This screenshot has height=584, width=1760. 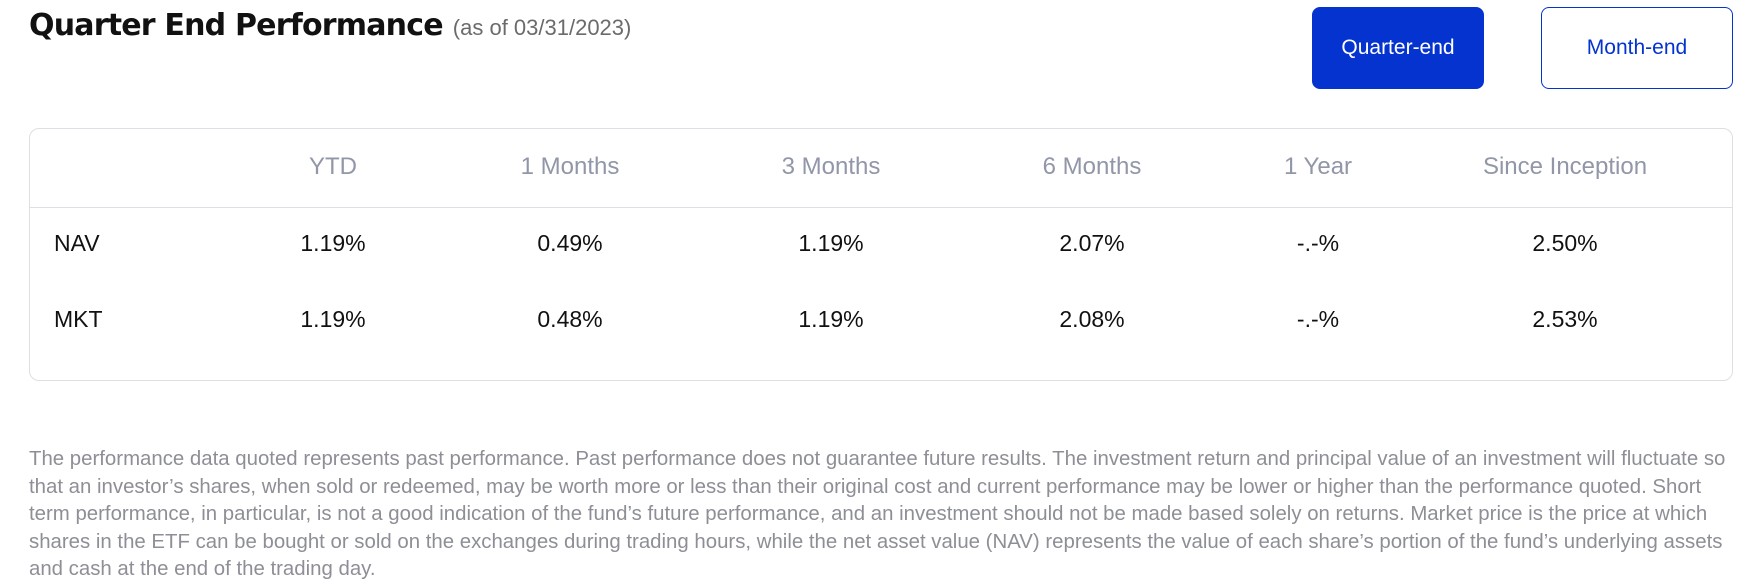 What do you see at coordinates (333, 166) in the screenshot?
I see `column-header-ytd: YTD` at bounding box center [333, 166].